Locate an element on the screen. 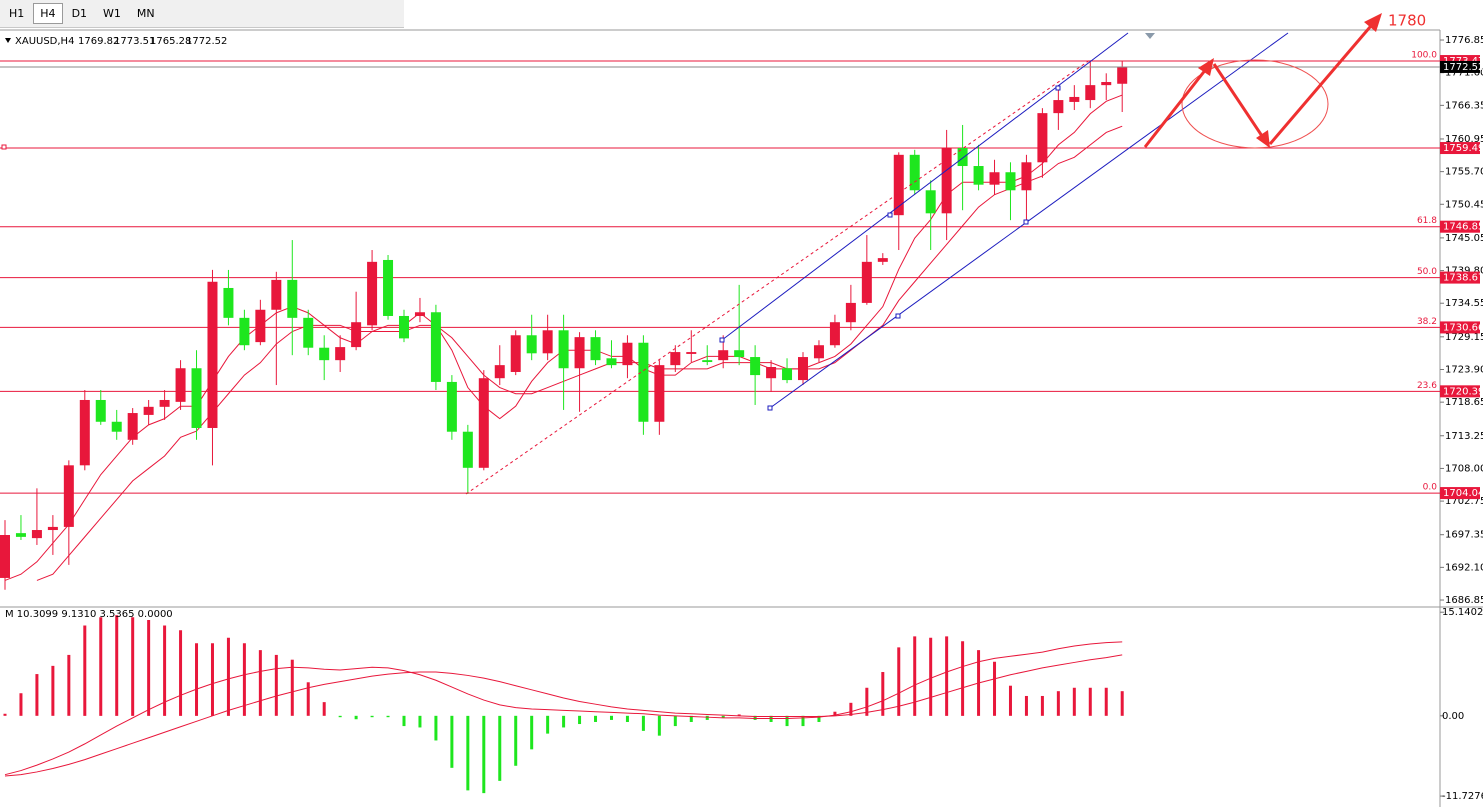  shift-marker is located at coordinates (1150, 36).